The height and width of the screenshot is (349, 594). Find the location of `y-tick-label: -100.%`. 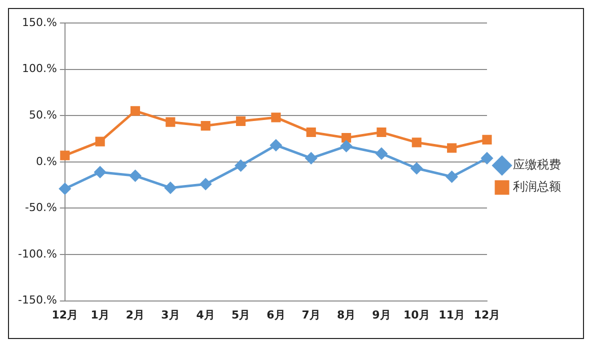

y-tick-label: -100.% is located at coordinates (37, 253).